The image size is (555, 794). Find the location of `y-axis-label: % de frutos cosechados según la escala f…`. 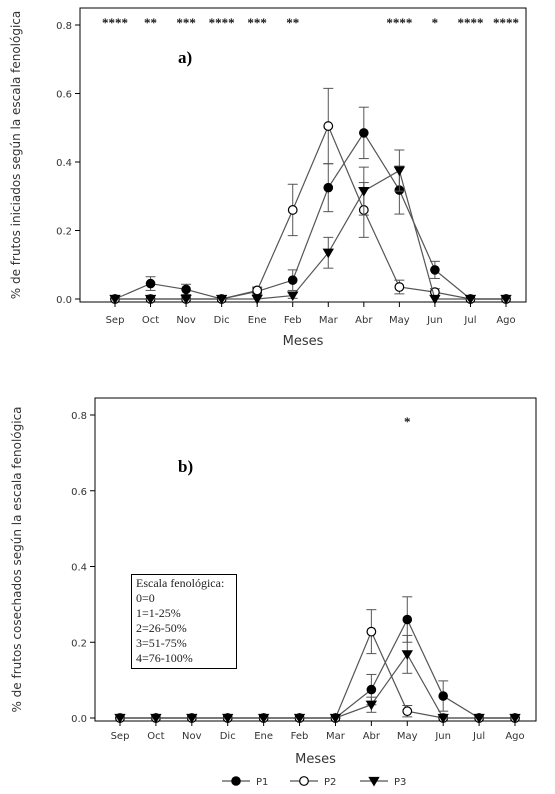

y-axis-label: % de frutos cosechados según la escala f… is located at coordinates (17, 559).